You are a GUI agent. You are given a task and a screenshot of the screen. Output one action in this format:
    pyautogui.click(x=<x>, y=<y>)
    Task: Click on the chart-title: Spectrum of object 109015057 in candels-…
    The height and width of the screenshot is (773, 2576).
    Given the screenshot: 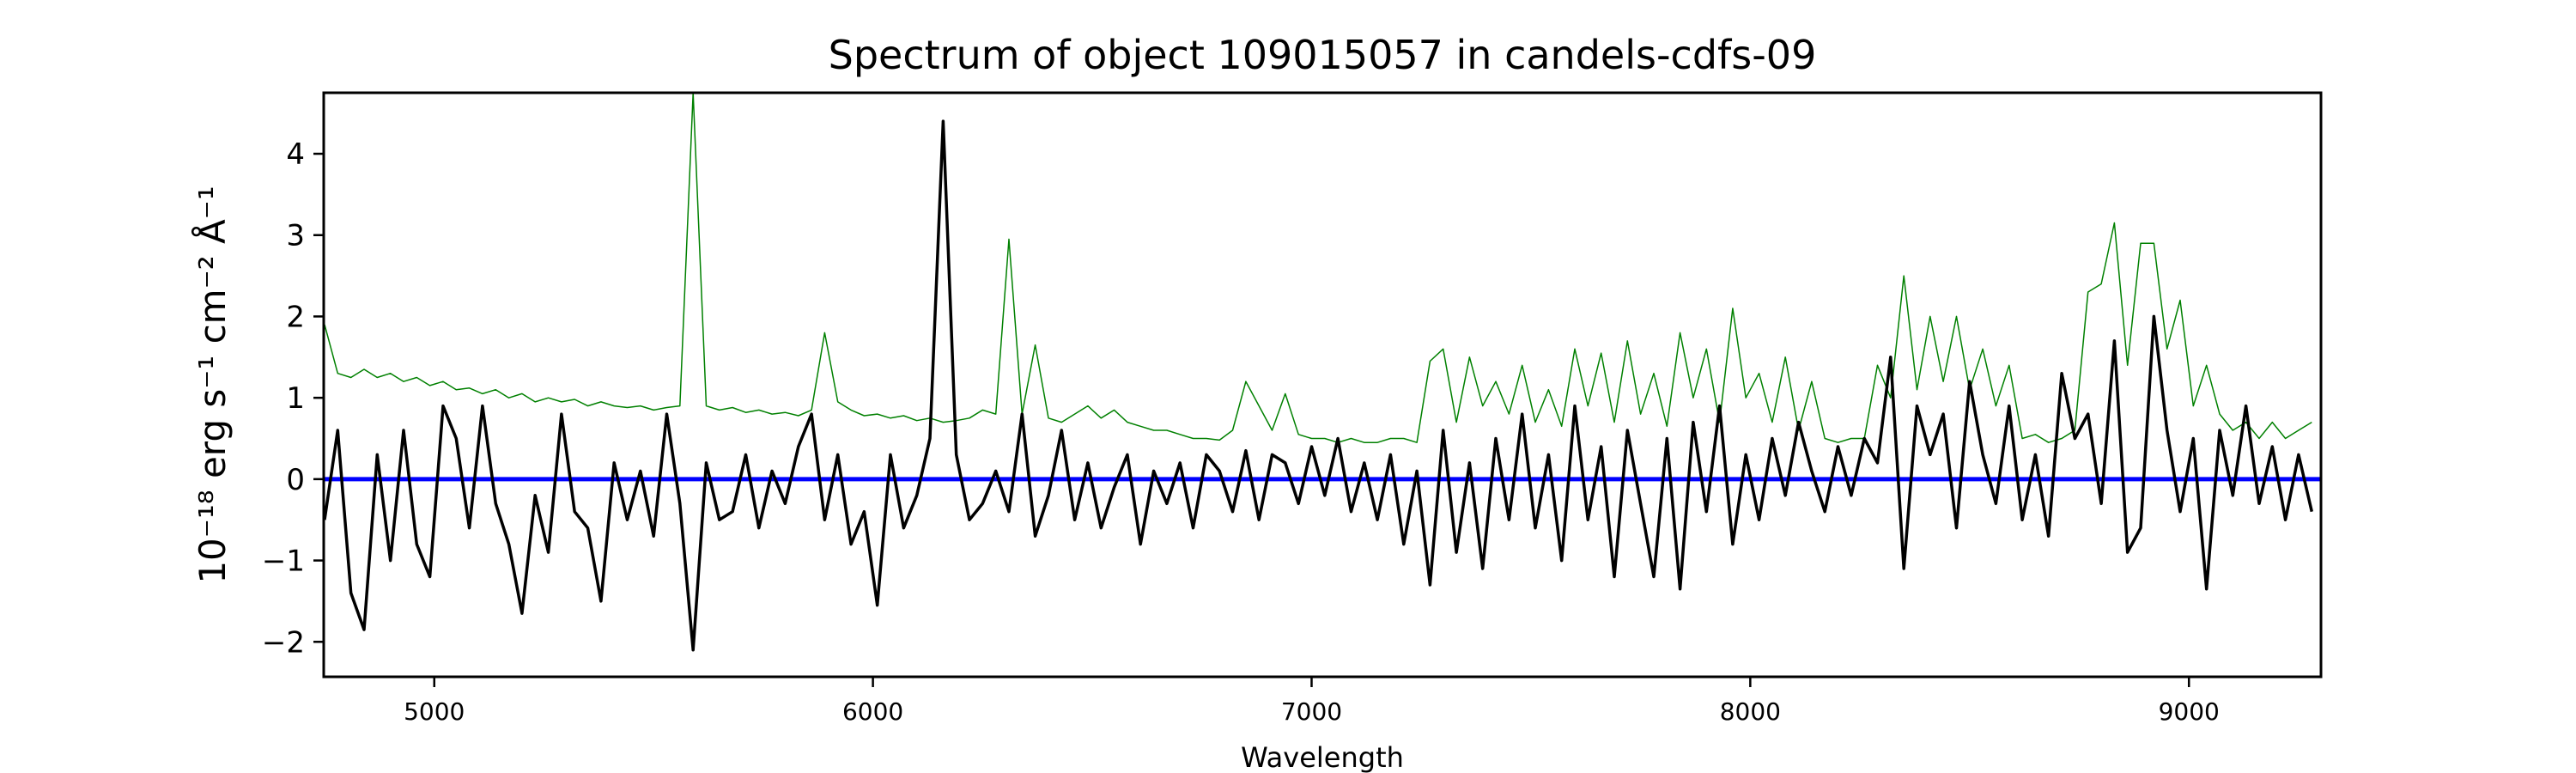 What is the action you would take?
    pyautogui.click(x=1323, y=55)
    